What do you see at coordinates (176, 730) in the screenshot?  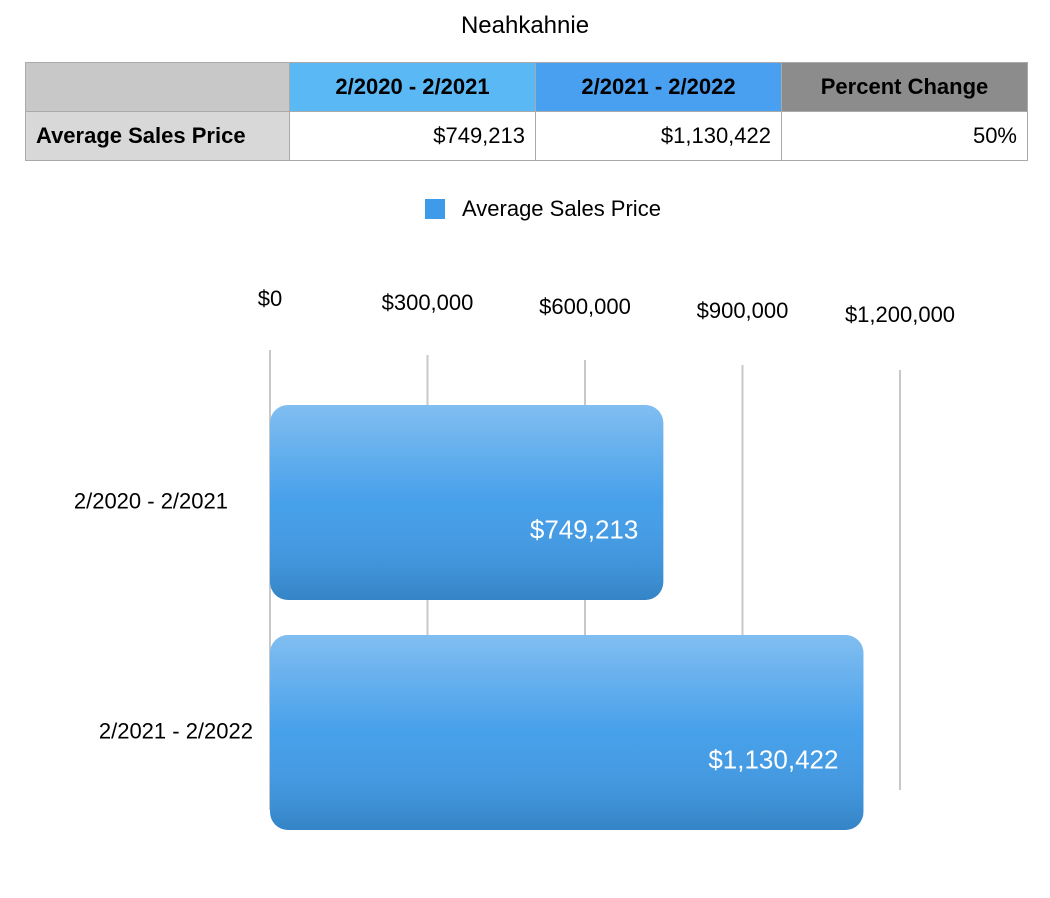 I see `y-tick-label: 2/2021 - 2/2022` at bounding box center [176, 730].